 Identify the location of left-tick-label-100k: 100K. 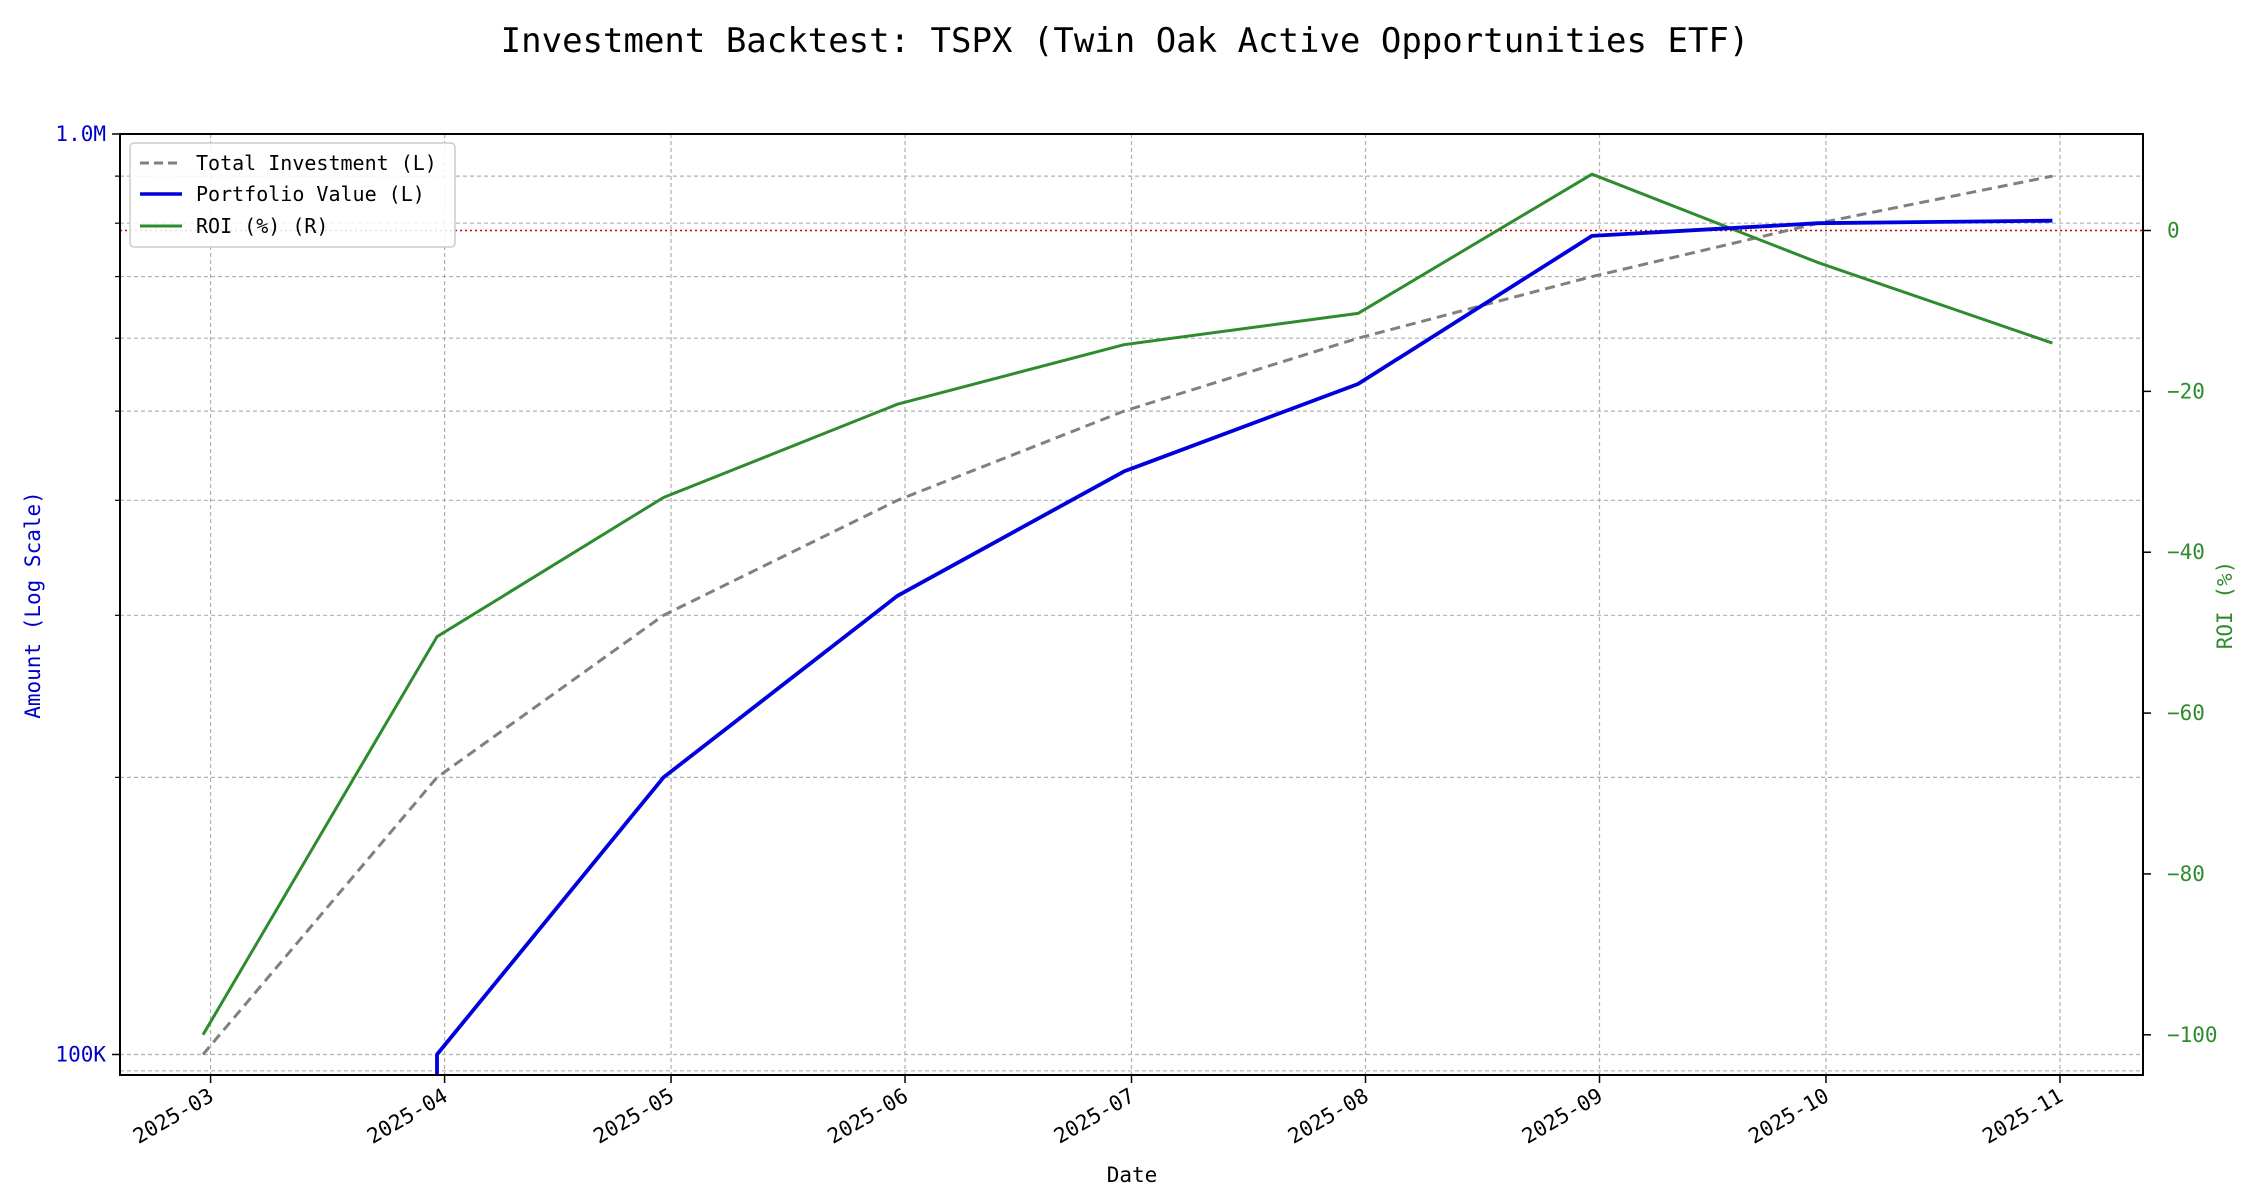
(80, 1054).